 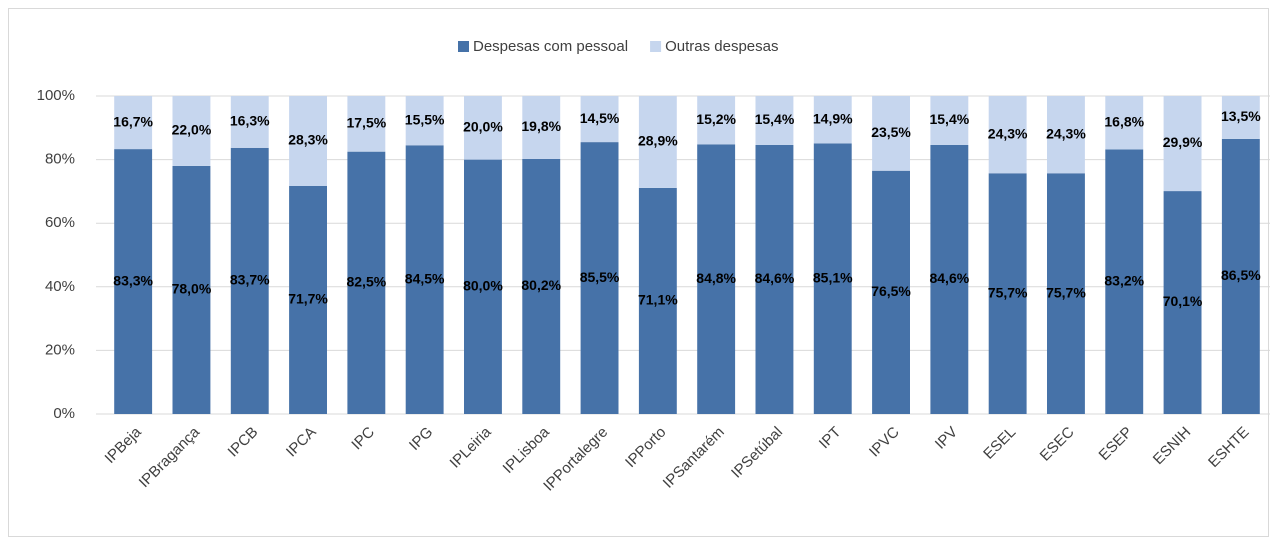 I want to click on value-label: 84,5%, so click(x=425, y=278).